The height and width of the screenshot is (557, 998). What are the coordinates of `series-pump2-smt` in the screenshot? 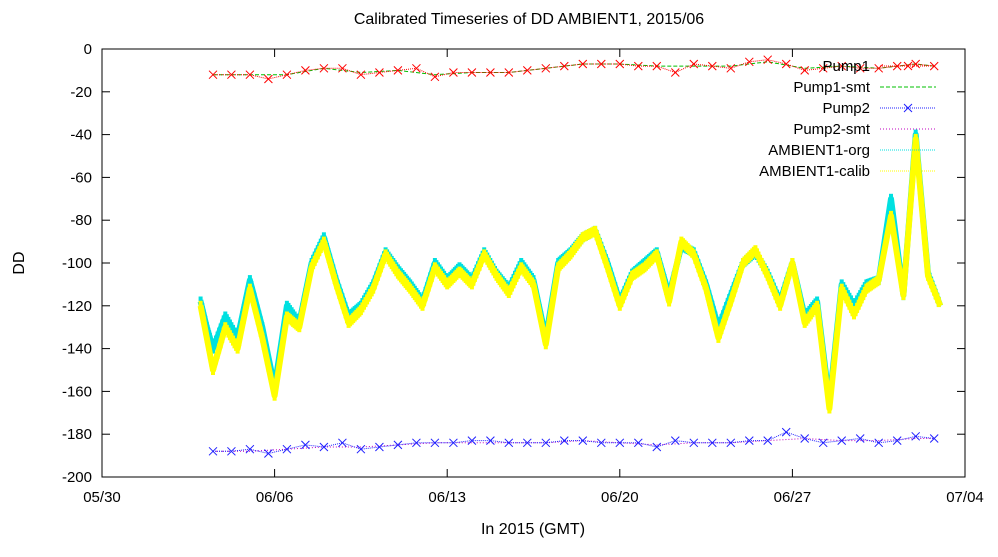 It's located at (574, 444).